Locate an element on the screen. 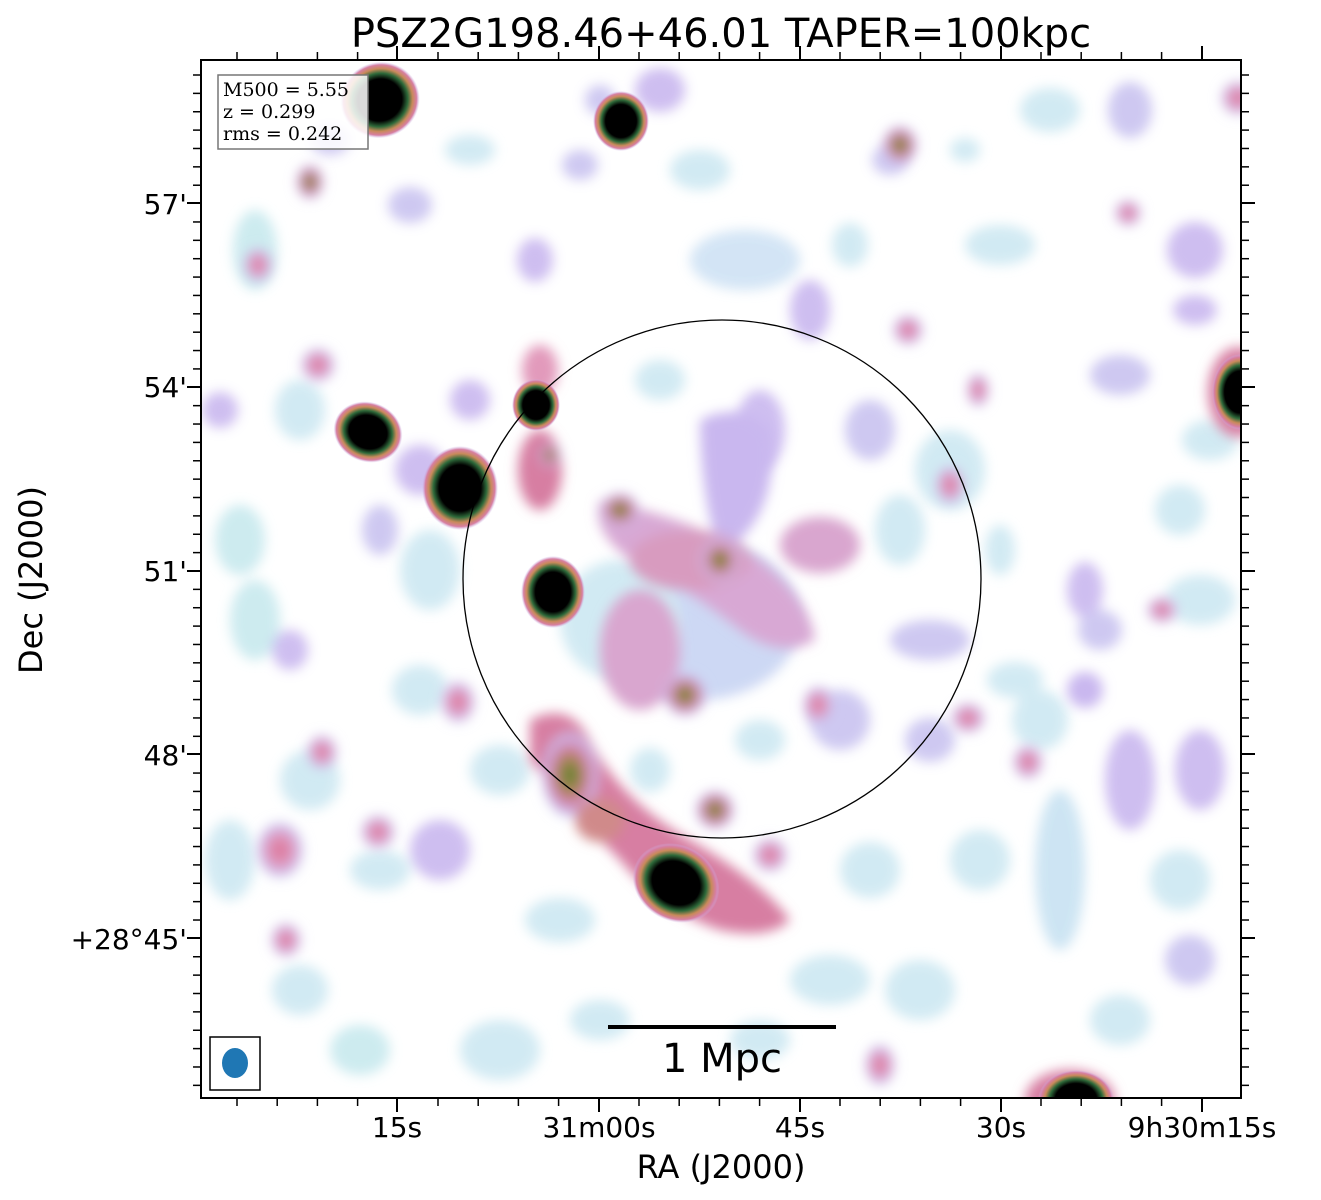 This screenshot has height=1200, width=1321. x-tick-label: 9h30m15s is located at coordinates (1202, 1127).